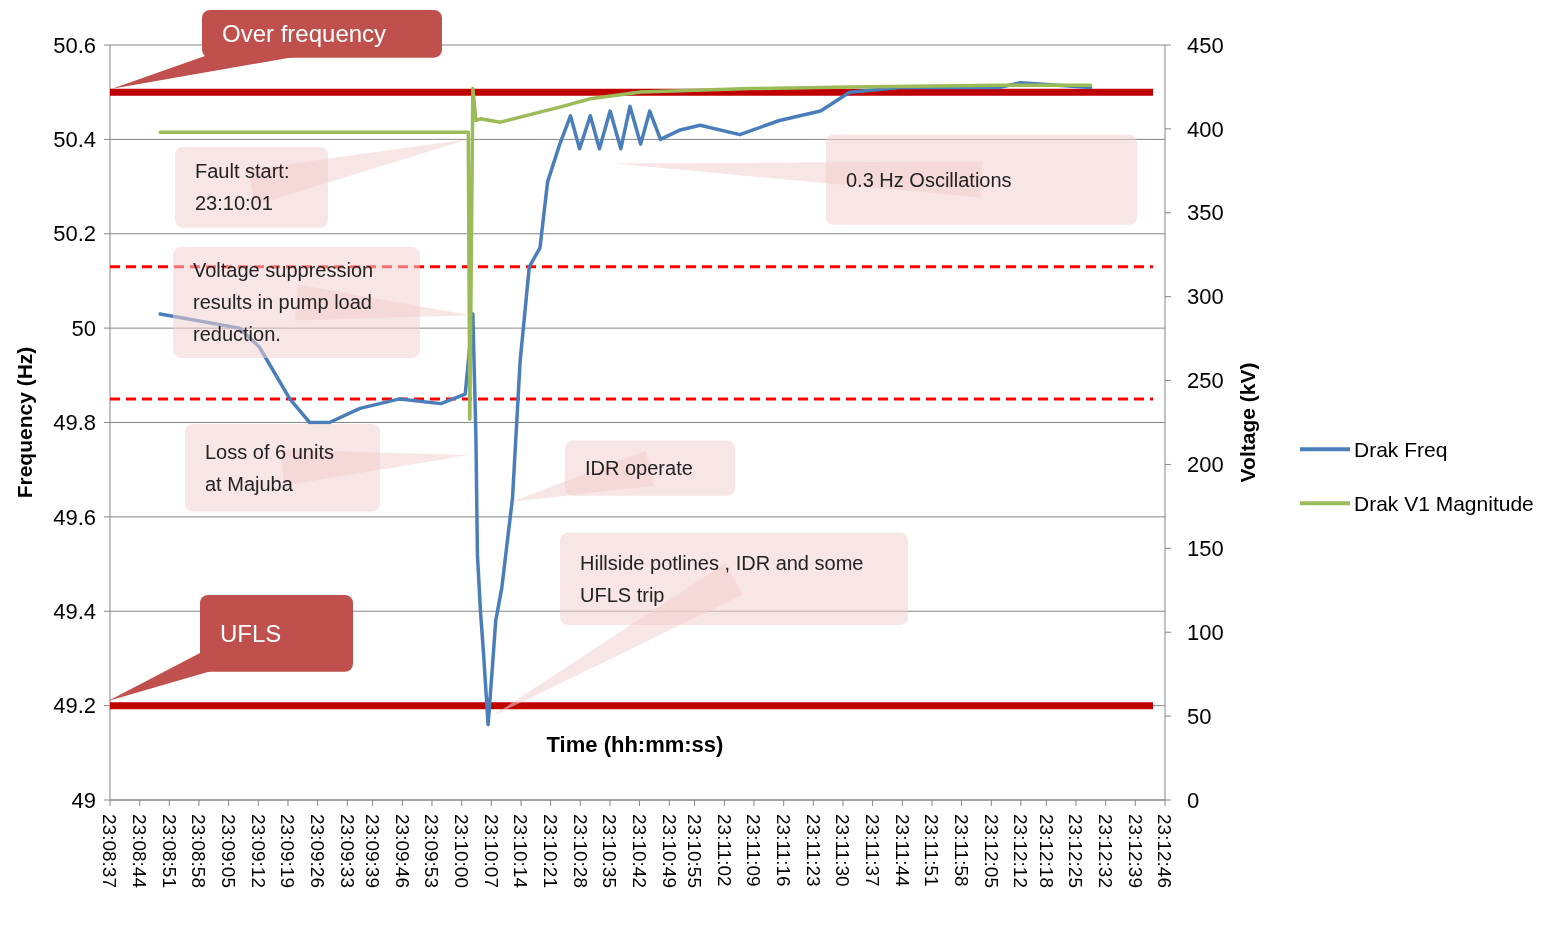 The image size is (1547, 934). I want to click on x-tick-label: 23:09:53, so click(432, 851).